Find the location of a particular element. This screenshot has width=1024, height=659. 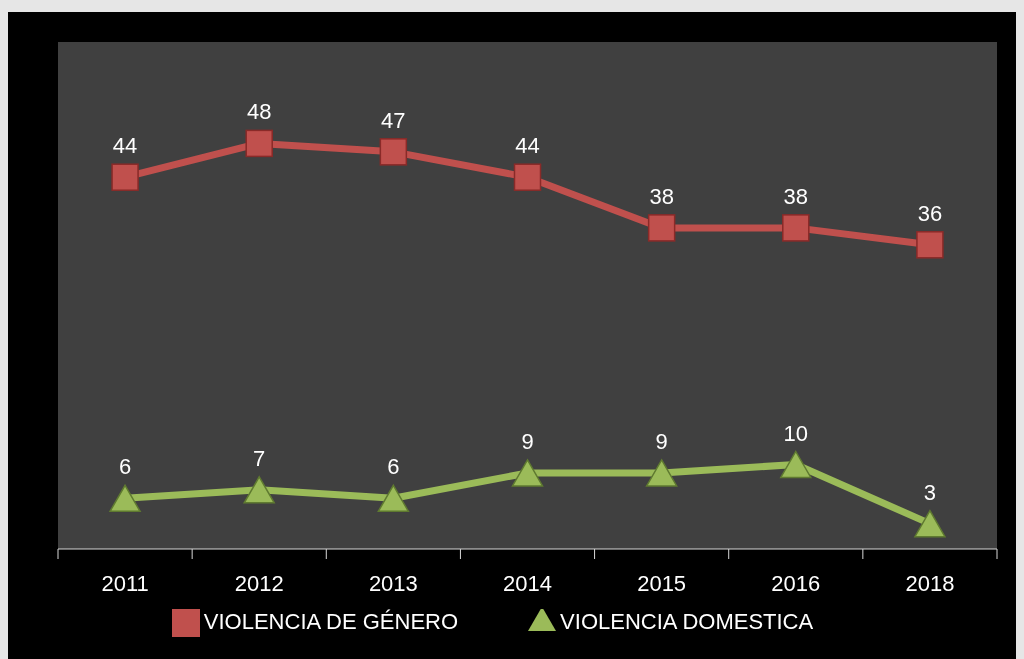

data-label: 7 is located at coordinates (259, 458).